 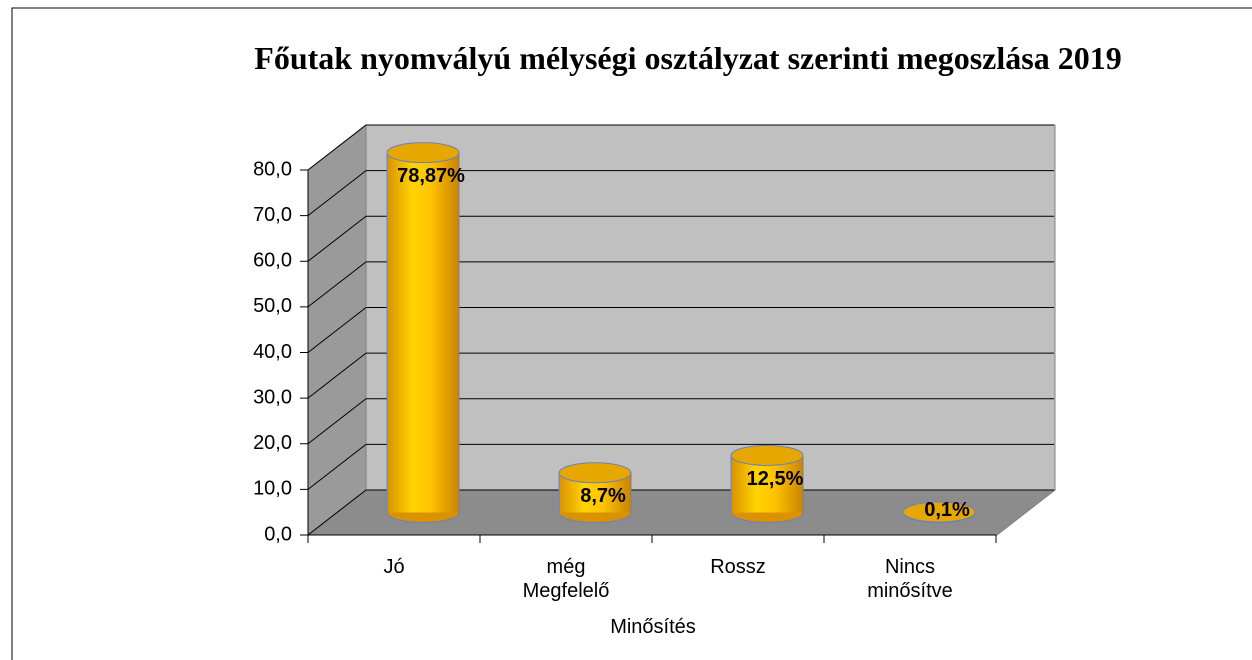 I want to click on y-tick-label: 30,0, so click(x=272, y=397).